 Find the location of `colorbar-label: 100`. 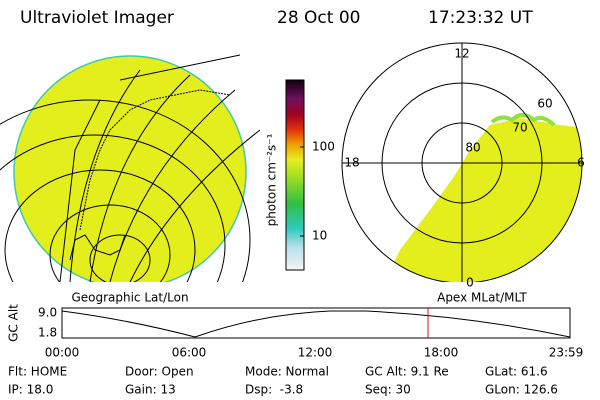

colorbar-label: 100 is located at coordinates (323, 147).